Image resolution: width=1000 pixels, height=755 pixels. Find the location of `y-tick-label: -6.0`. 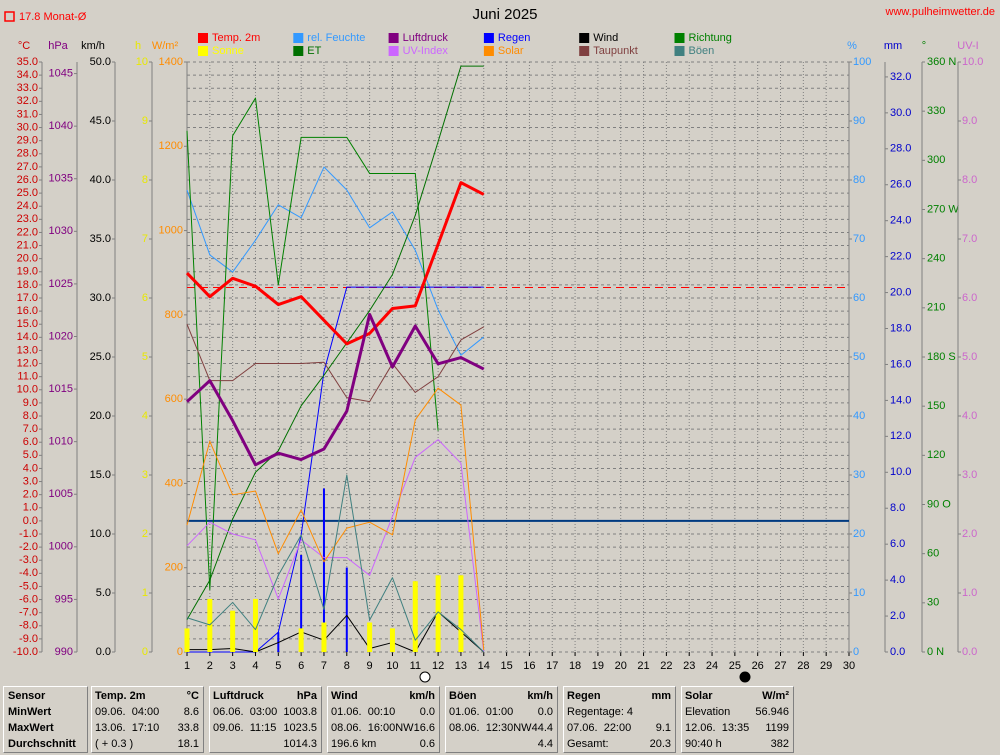

y-tick-label: -6.0 is located at coordinates (28, 599).